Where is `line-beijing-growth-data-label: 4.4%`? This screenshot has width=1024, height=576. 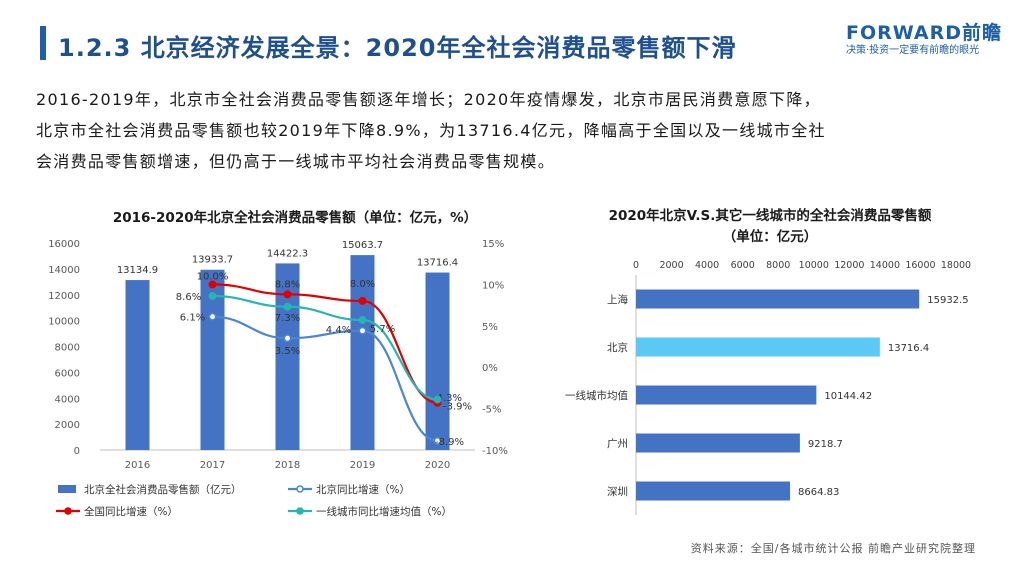
line-beijing-growth-data-label: 4.4% is located at coordinates (338, 330).